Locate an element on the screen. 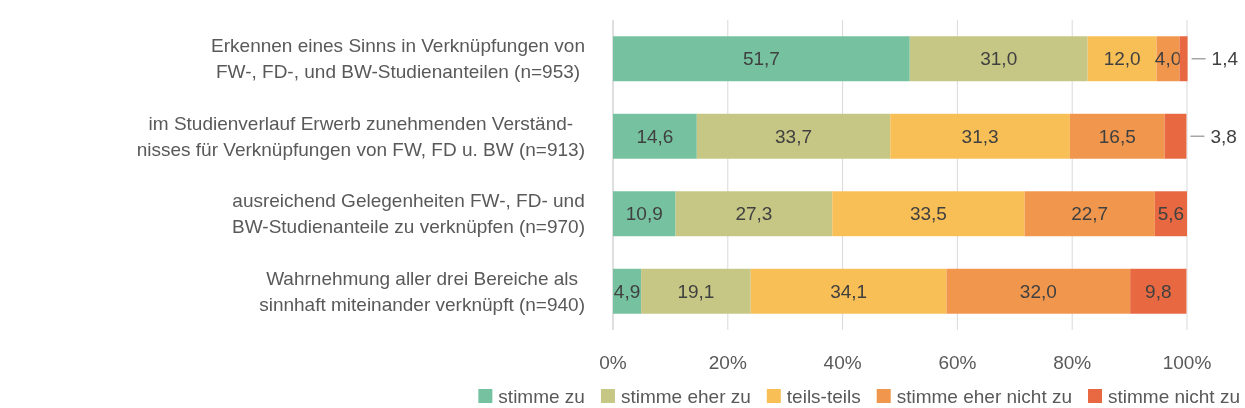  y-tick-label: Wahrnehmung aller drei Bereiche als sinnhaft miteinander verknüpft (n=940) is located at coordinates (422, 291).